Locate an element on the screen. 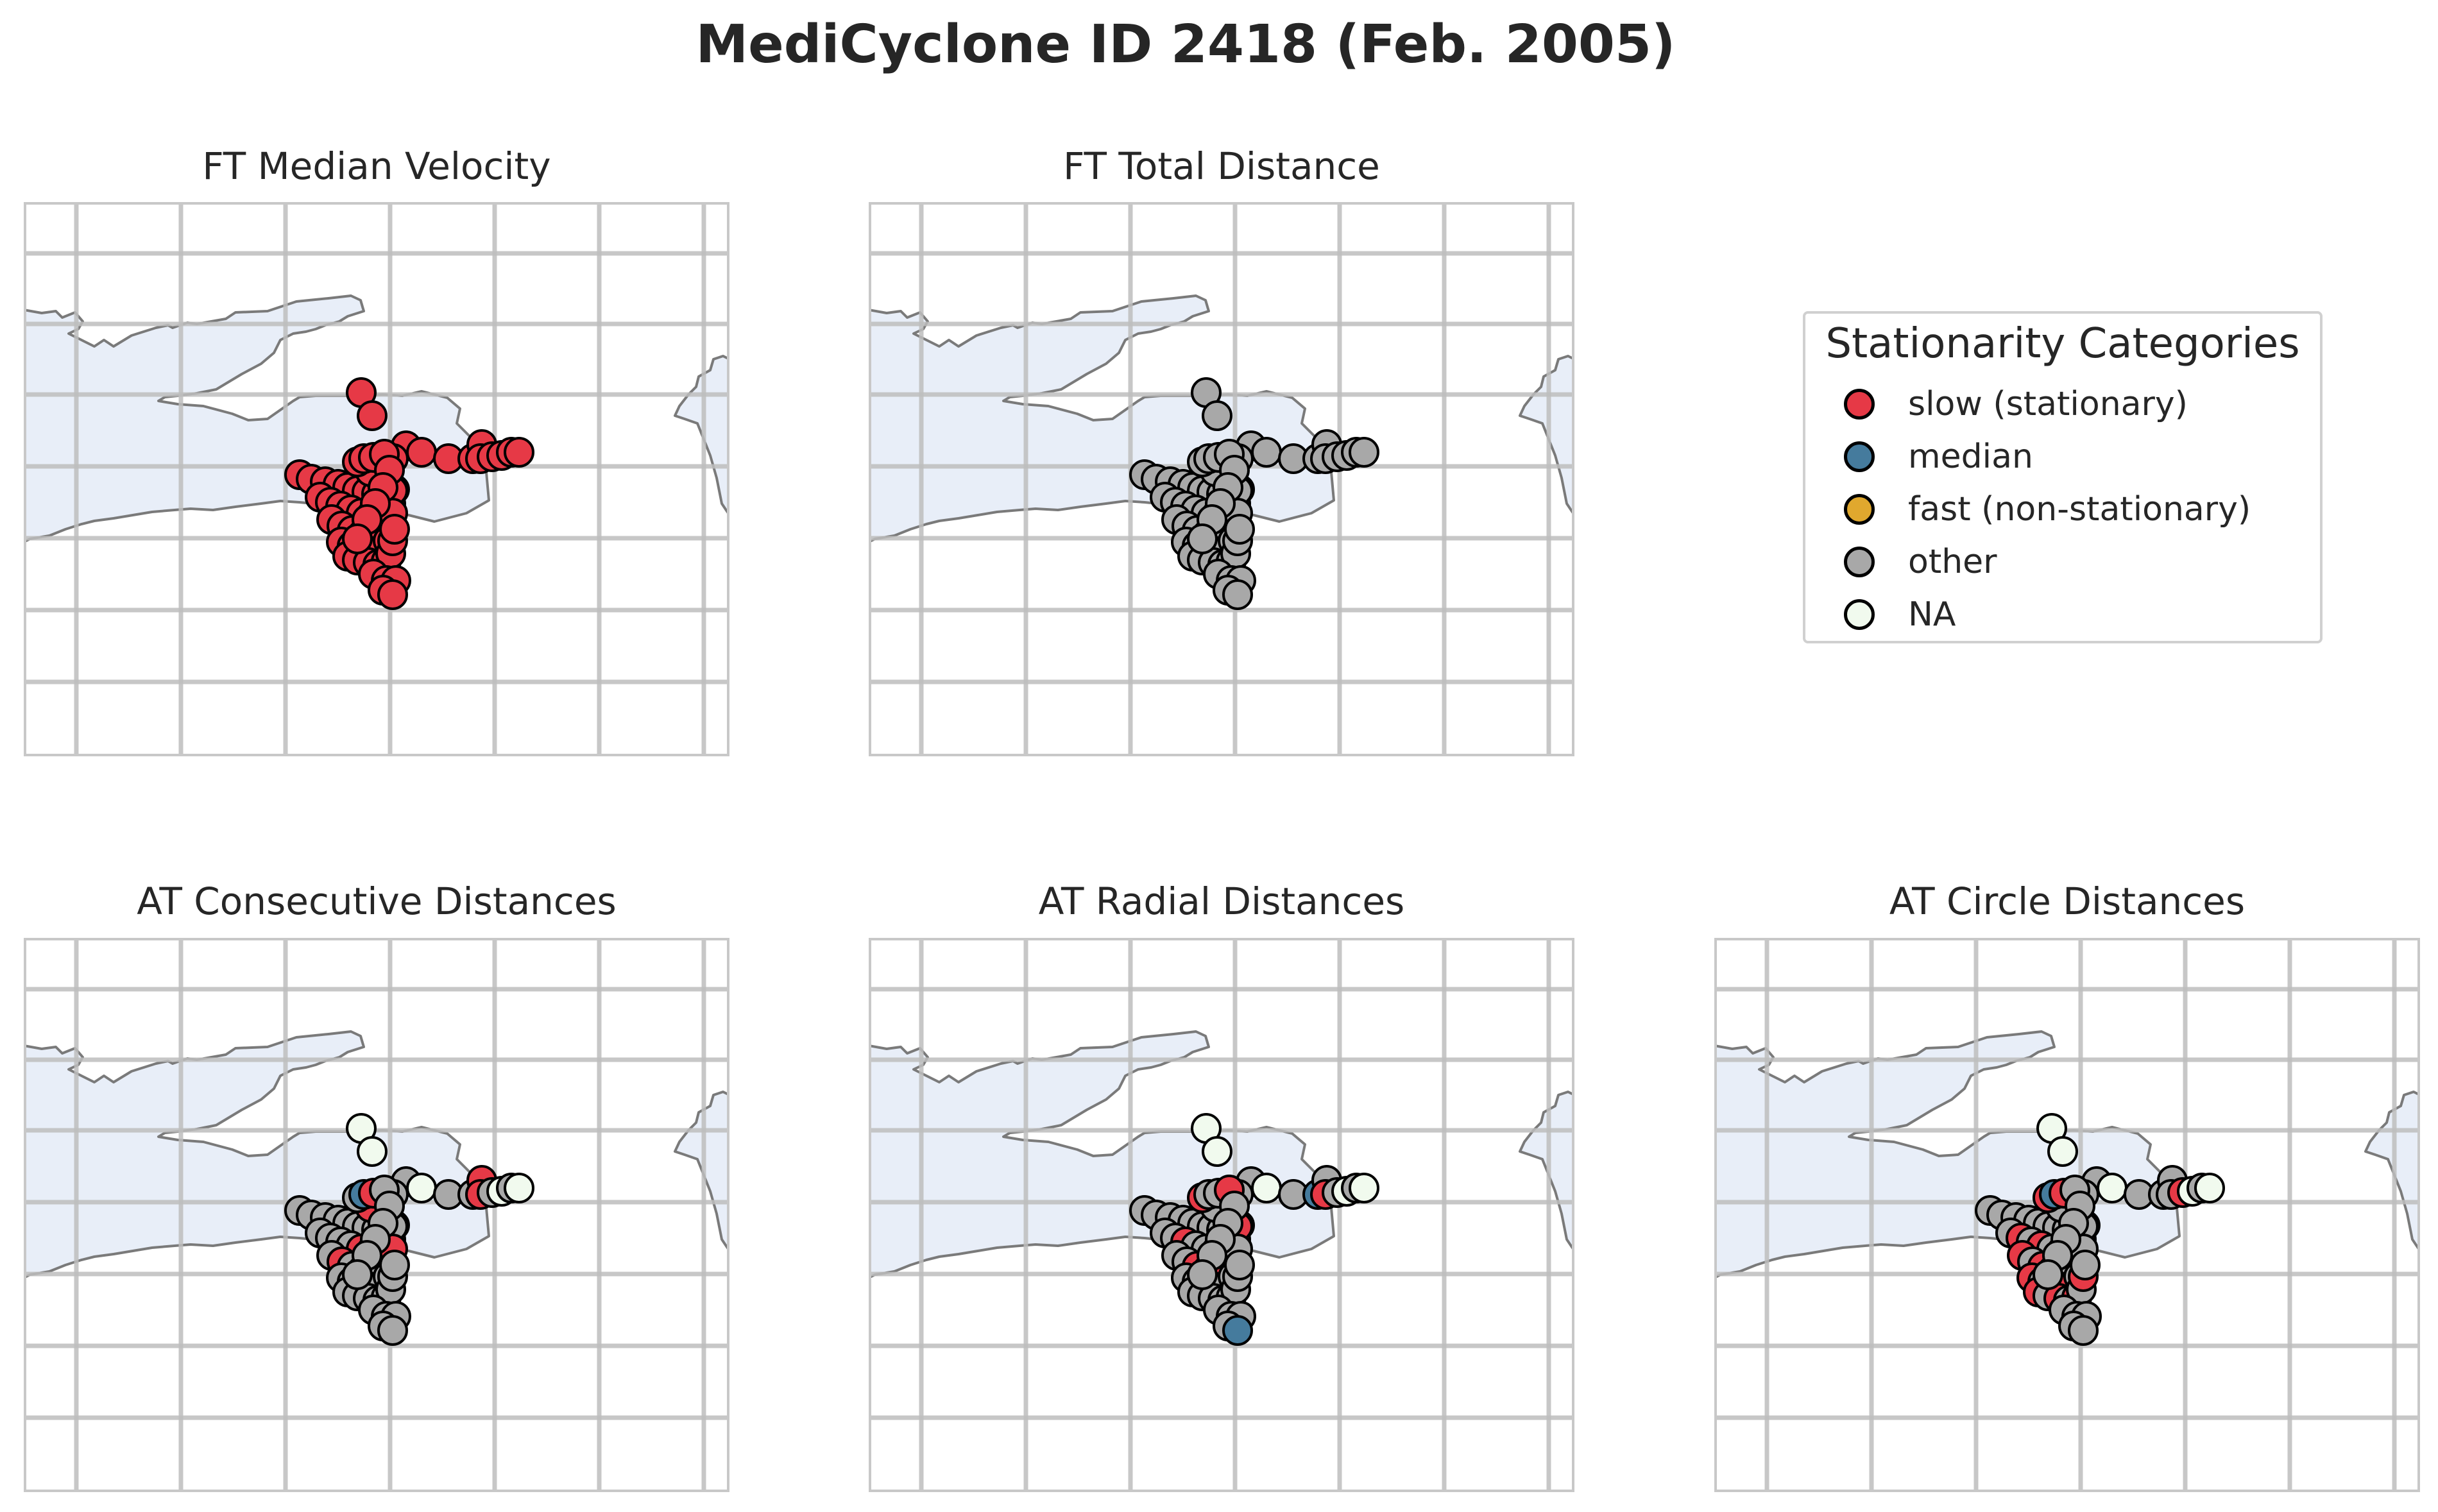  legend-item-fast: fast (non-stationary) is located at coordinates (2047, 509).